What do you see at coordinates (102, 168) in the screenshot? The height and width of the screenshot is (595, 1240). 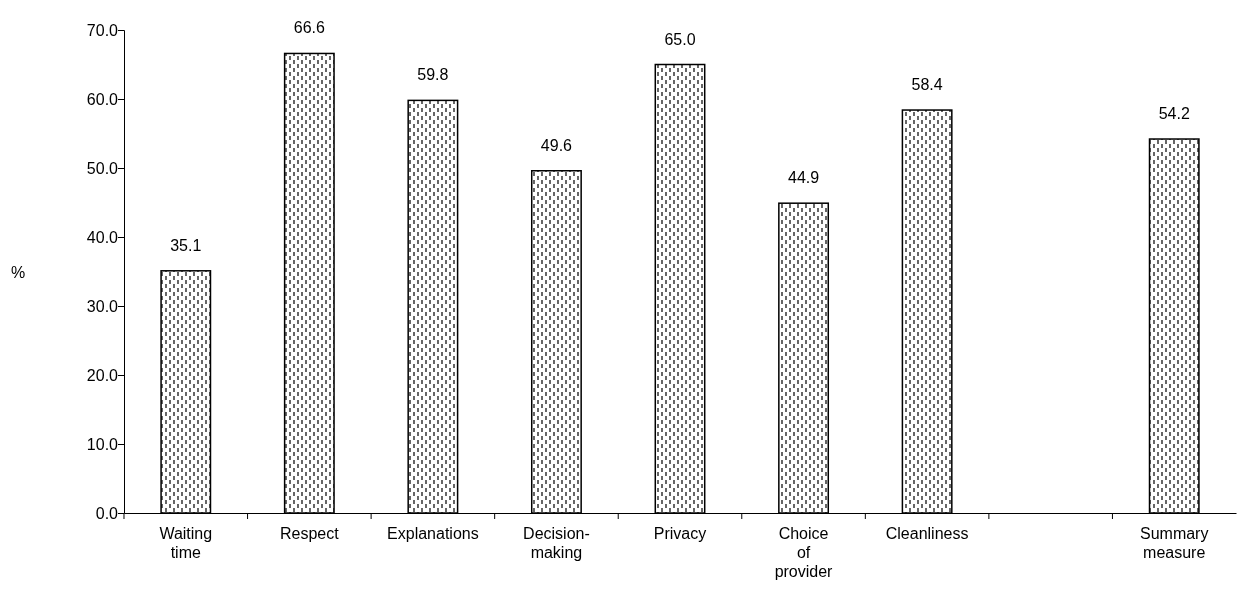 I see `y-tick-label: 50.0` at bounding box center [102, 168].